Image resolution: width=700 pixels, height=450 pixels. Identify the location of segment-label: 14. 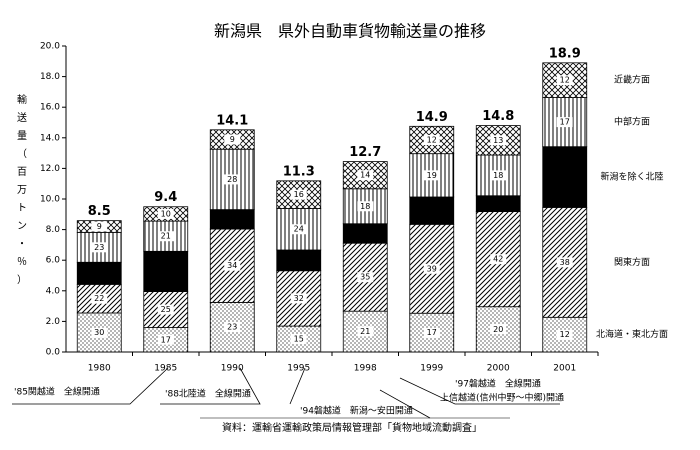
(365, 175).